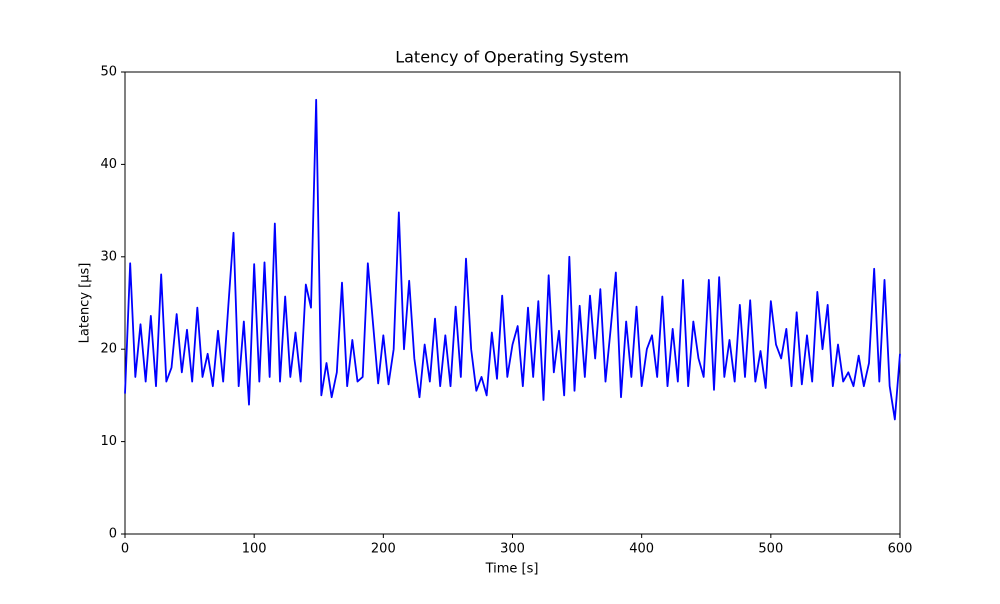 The width and height of the screenshot is (1000, 604). I want to click on chart-title: Latency of Operating System, so click(512, 57).